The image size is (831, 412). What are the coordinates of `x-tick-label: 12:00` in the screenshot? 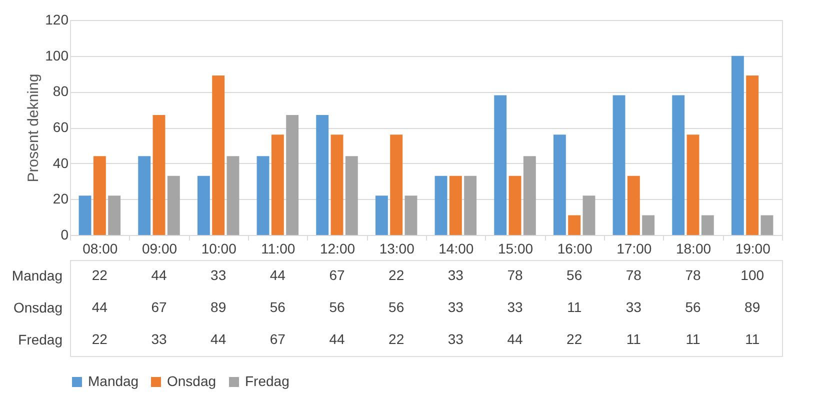 It's located at (338, 248).